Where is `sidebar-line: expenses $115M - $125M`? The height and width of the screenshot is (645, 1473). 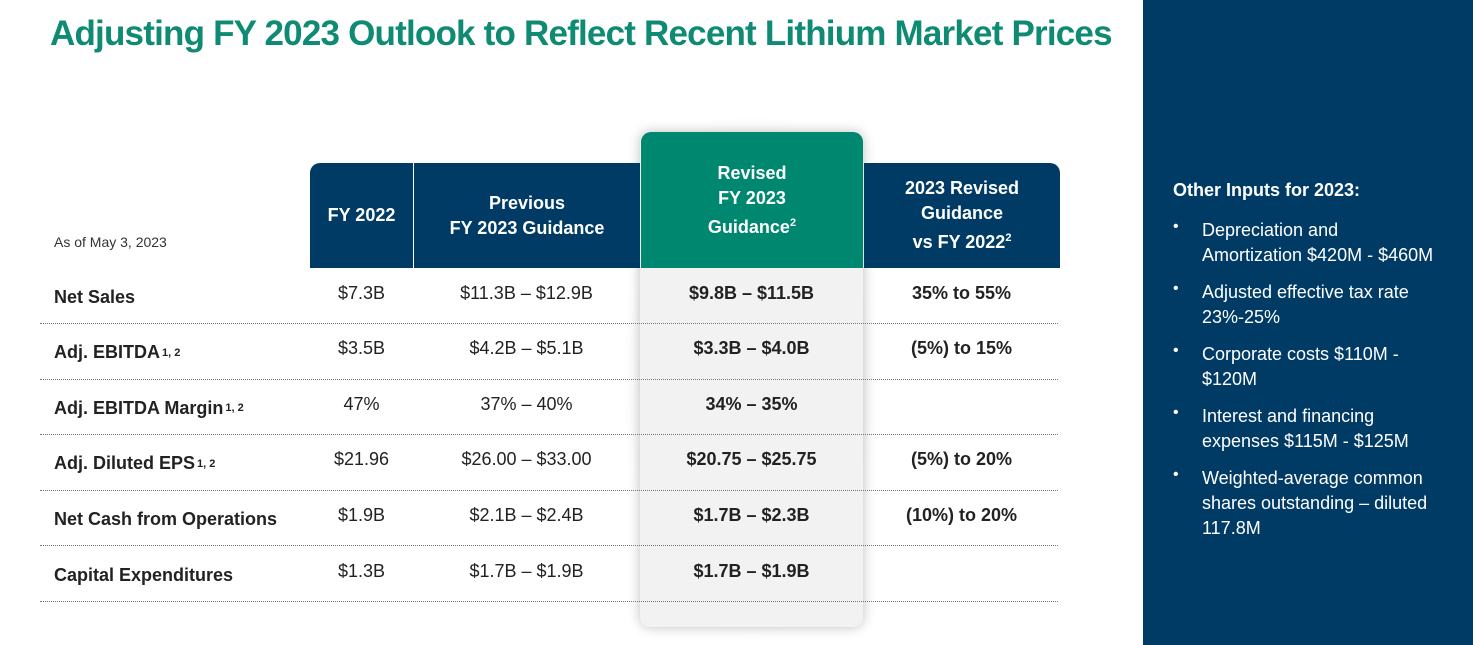 sidebar-line: expenses $115M - $125M is located at coordinates (1305, 441).